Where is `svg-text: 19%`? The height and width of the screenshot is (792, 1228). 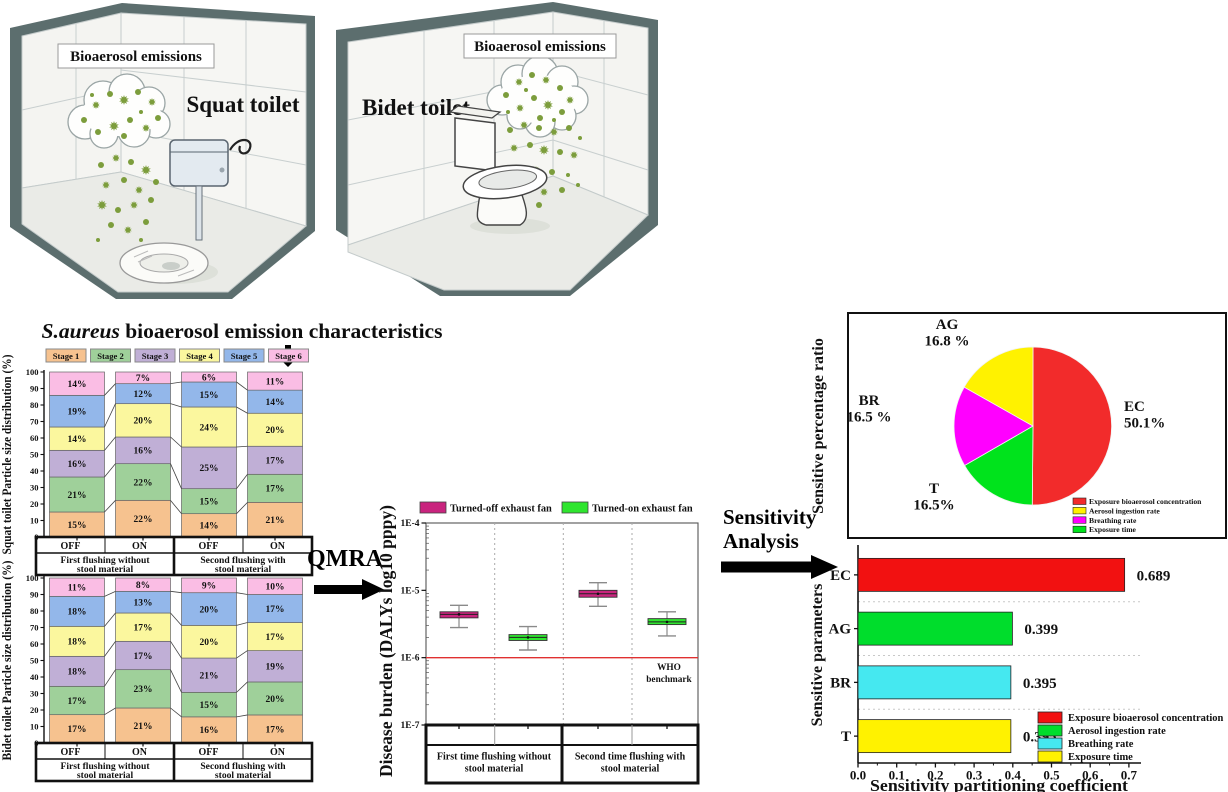 svg-text: 19% is located at coordinates (275, 668).